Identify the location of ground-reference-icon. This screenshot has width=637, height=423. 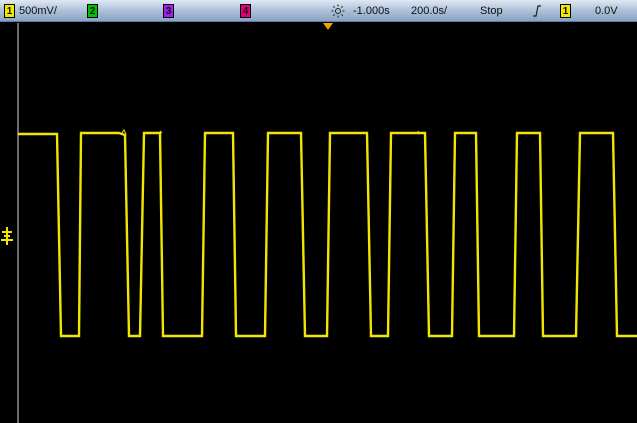
(7, 236).